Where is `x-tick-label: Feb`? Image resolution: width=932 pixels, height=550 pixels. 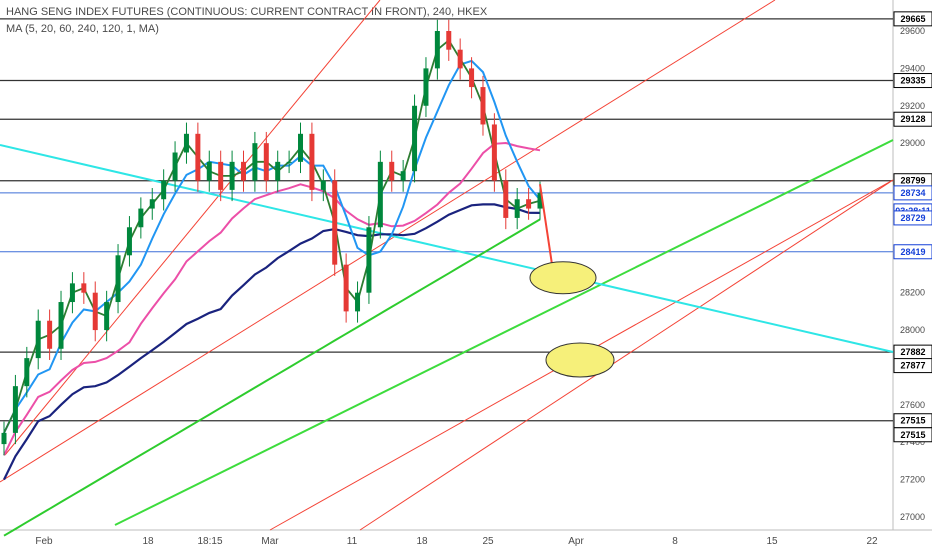
x-tick-label: Feb is located at coordinates (44, 541).